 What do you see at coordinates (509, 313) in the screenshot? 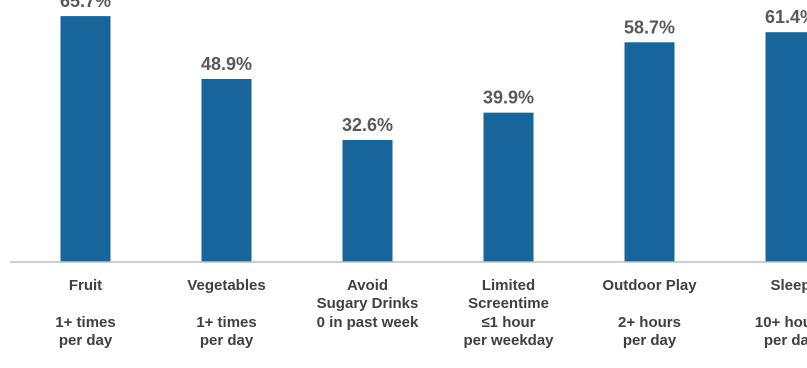
I see `category-label-3: Limited Screentime ≤1 hour per weekday` at bounding box center [509, 313].